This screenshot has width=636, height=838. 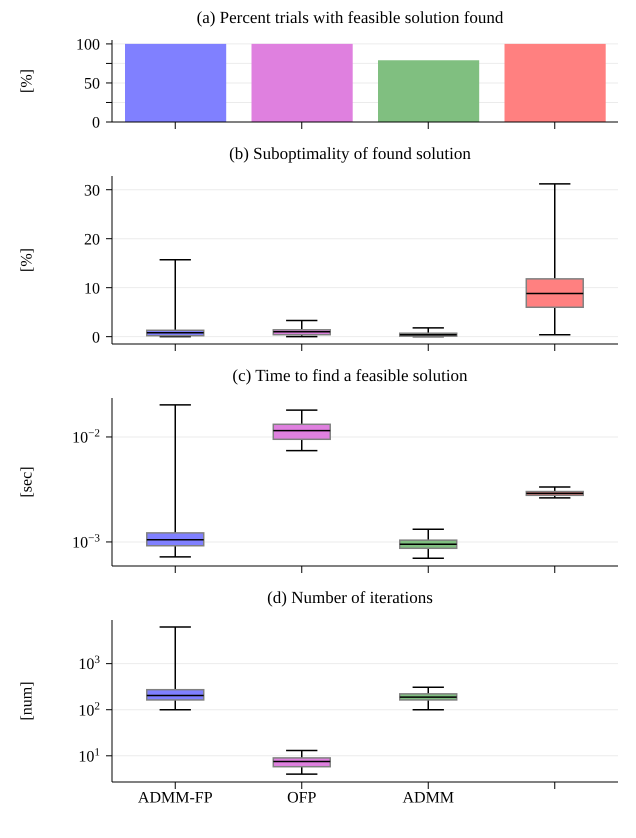 What do you see at coordinates (86, 437) in the screenshot?
I see `y-tick-label: 10$^{−2}$` at bounding box center [86, 437].